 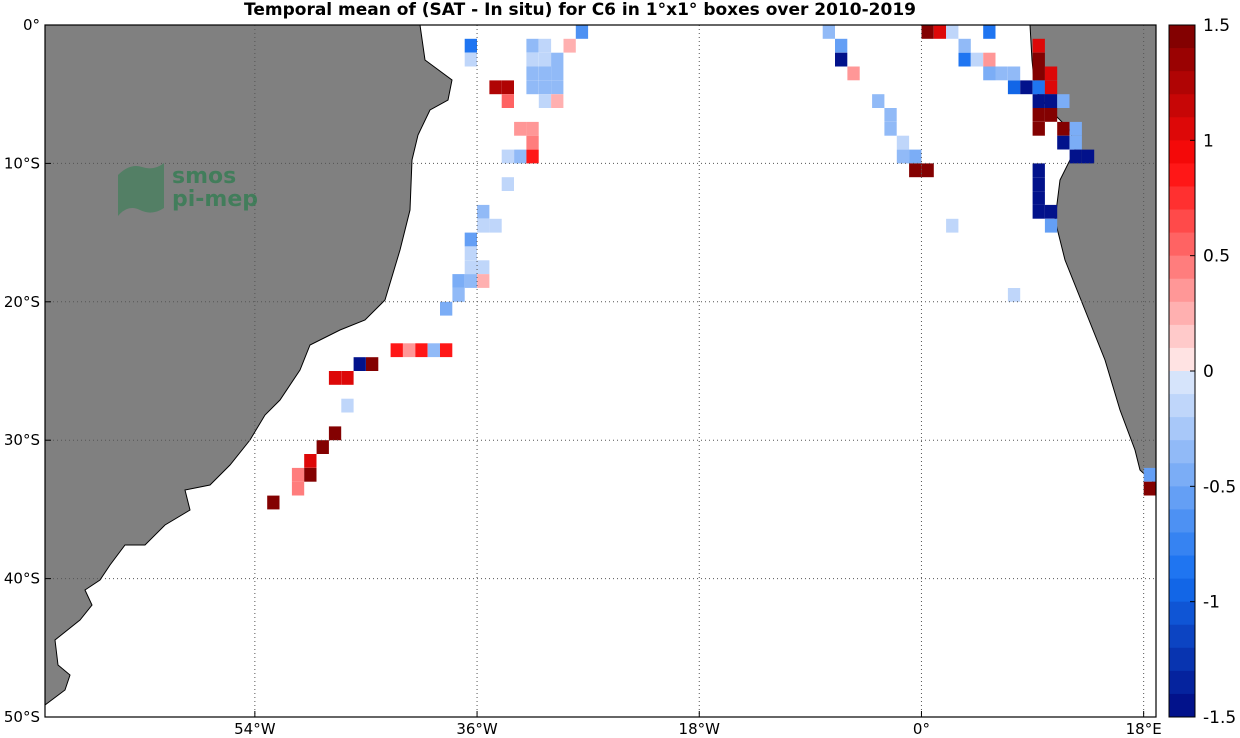 I want to click on lat-tick-label: 20°S, so click(x=22, y=302).